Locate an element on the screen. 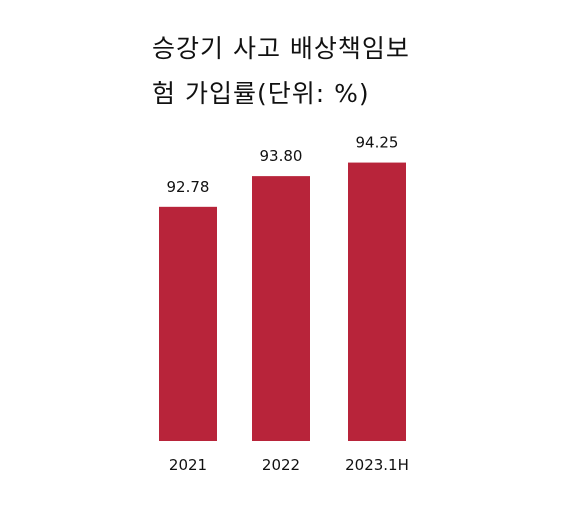 This screenshot has width=580, height=512. value-label-2021: 92.78 is located at coordinates (188, 187).